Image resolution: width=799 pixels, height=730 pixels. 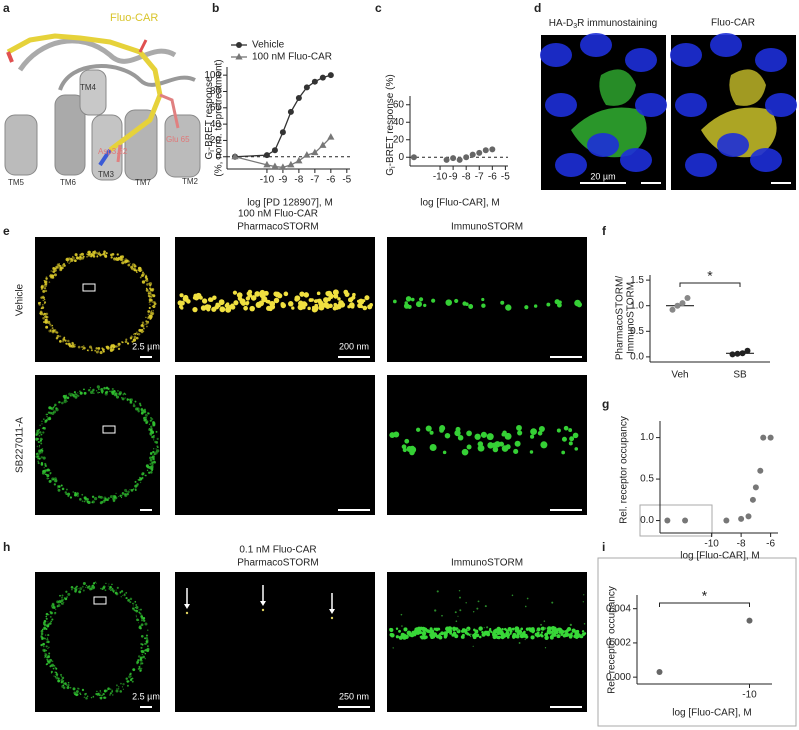 What do you see at coordinates (704, 604) in the screenshot?
I see `significance-bracket` at bounding box center [704, 604].